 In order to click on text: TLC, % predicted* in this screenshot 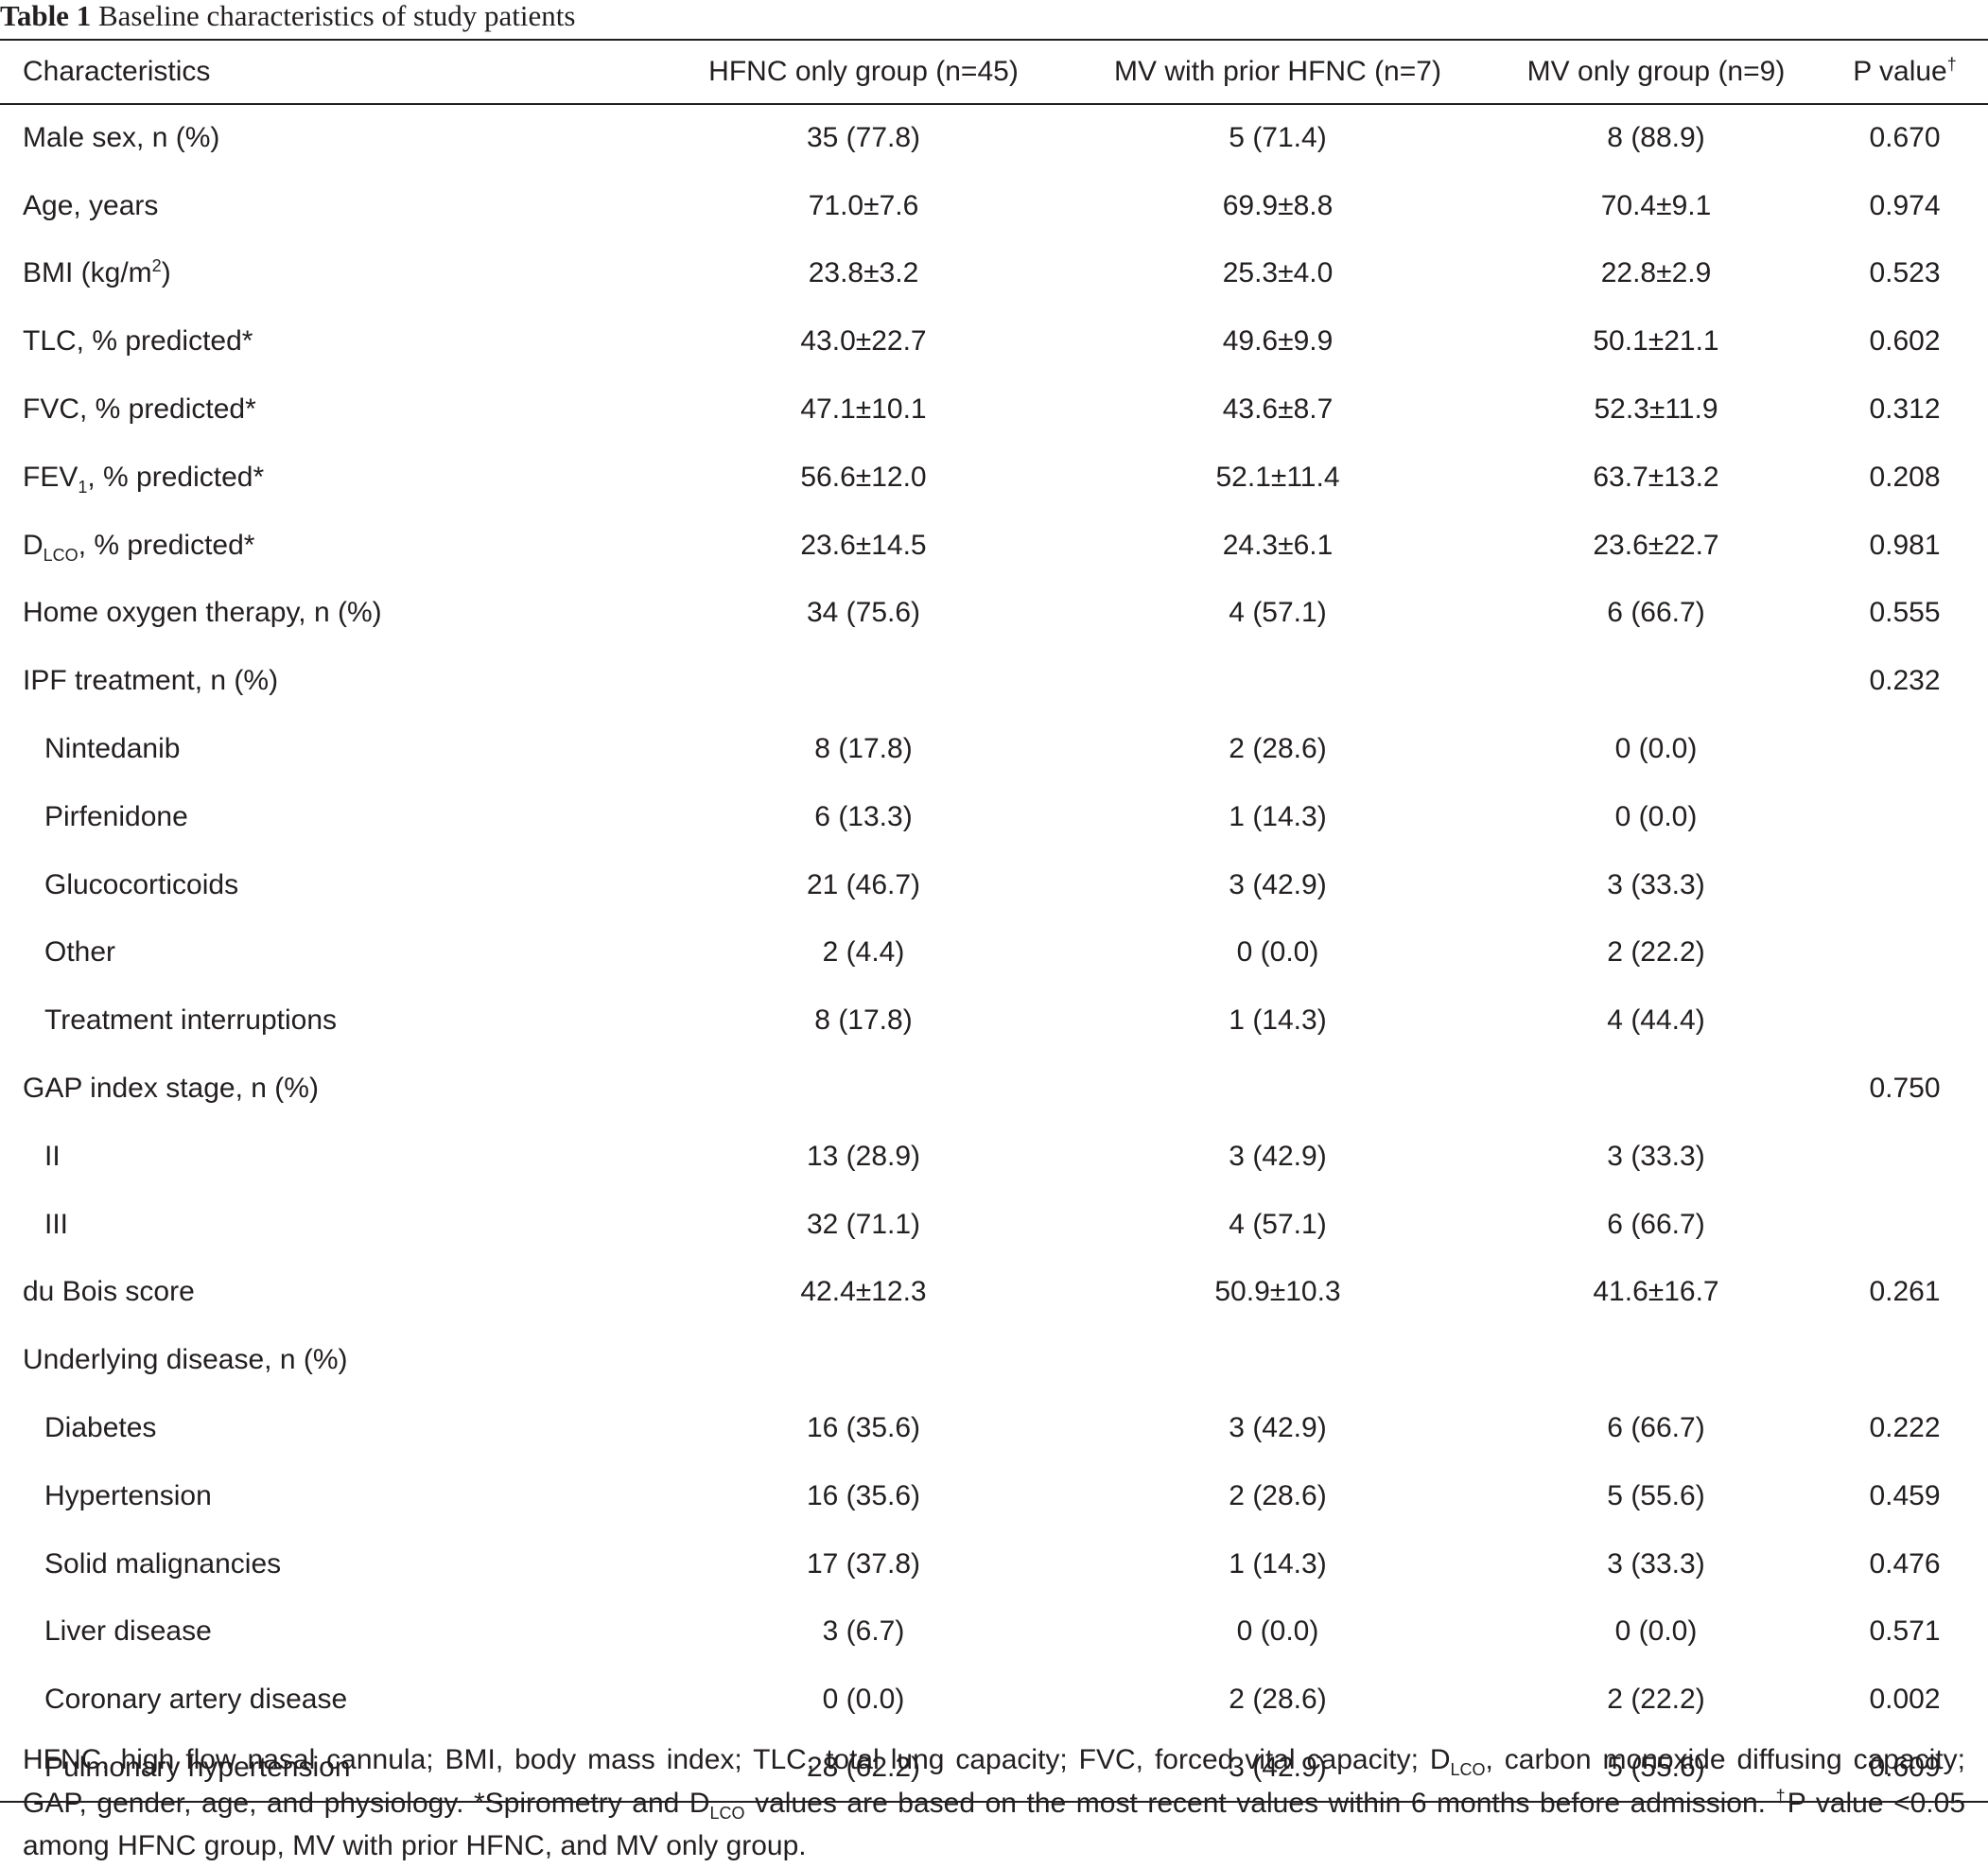, I will do `click(138, 342)`.